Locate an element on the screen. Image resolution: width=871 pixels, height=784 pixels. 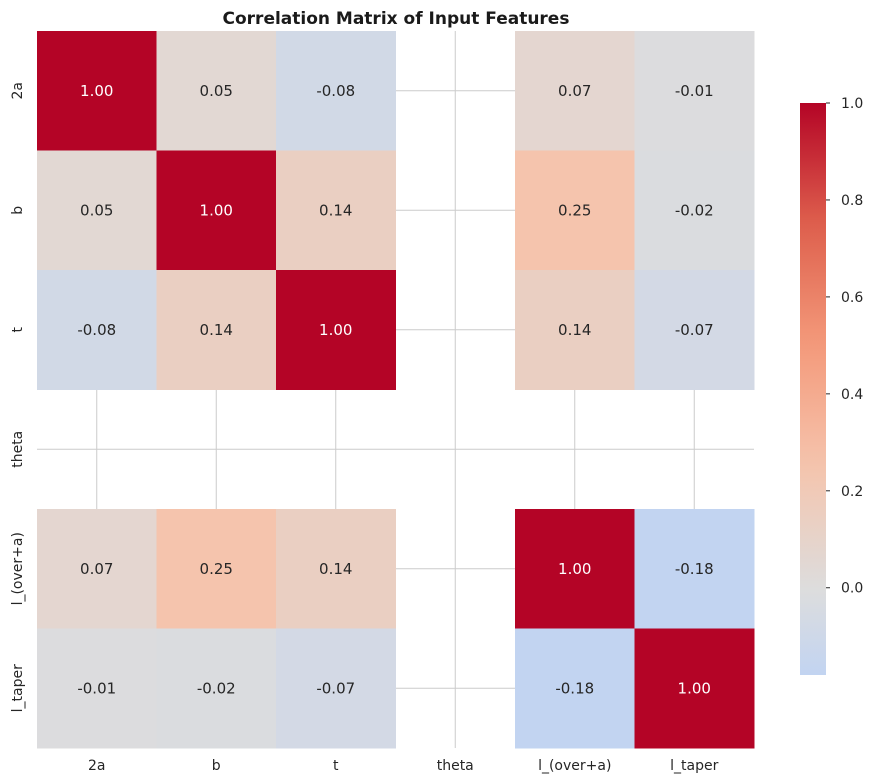
colorbar-gradient is located at coordinates (813, 389).